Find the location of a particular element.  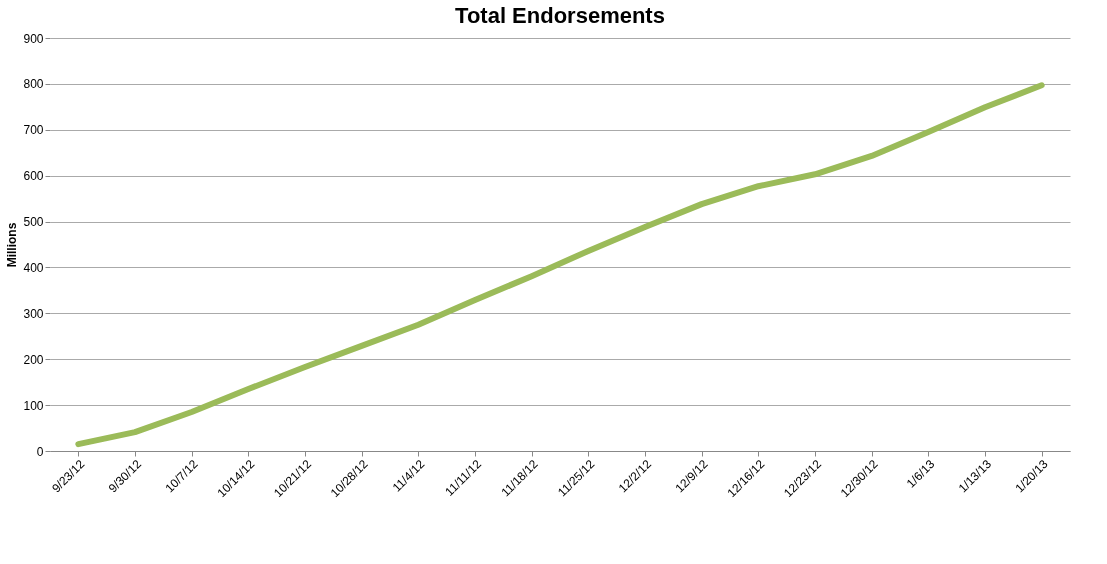

chart-title: Total Endorsements is located at coordinates (560, 15).